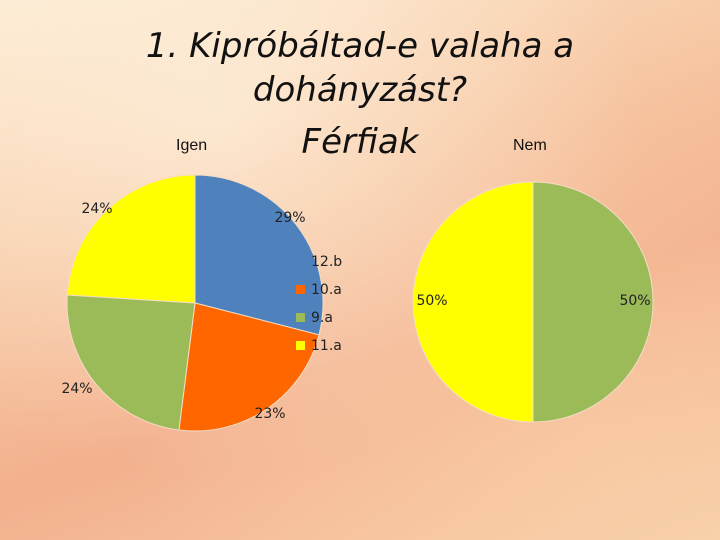 The image size is (720, 540). Describe the element at coordinates (431, 301) in the screenshot. I see `pie2-data-label-11a: 50%` at that location.